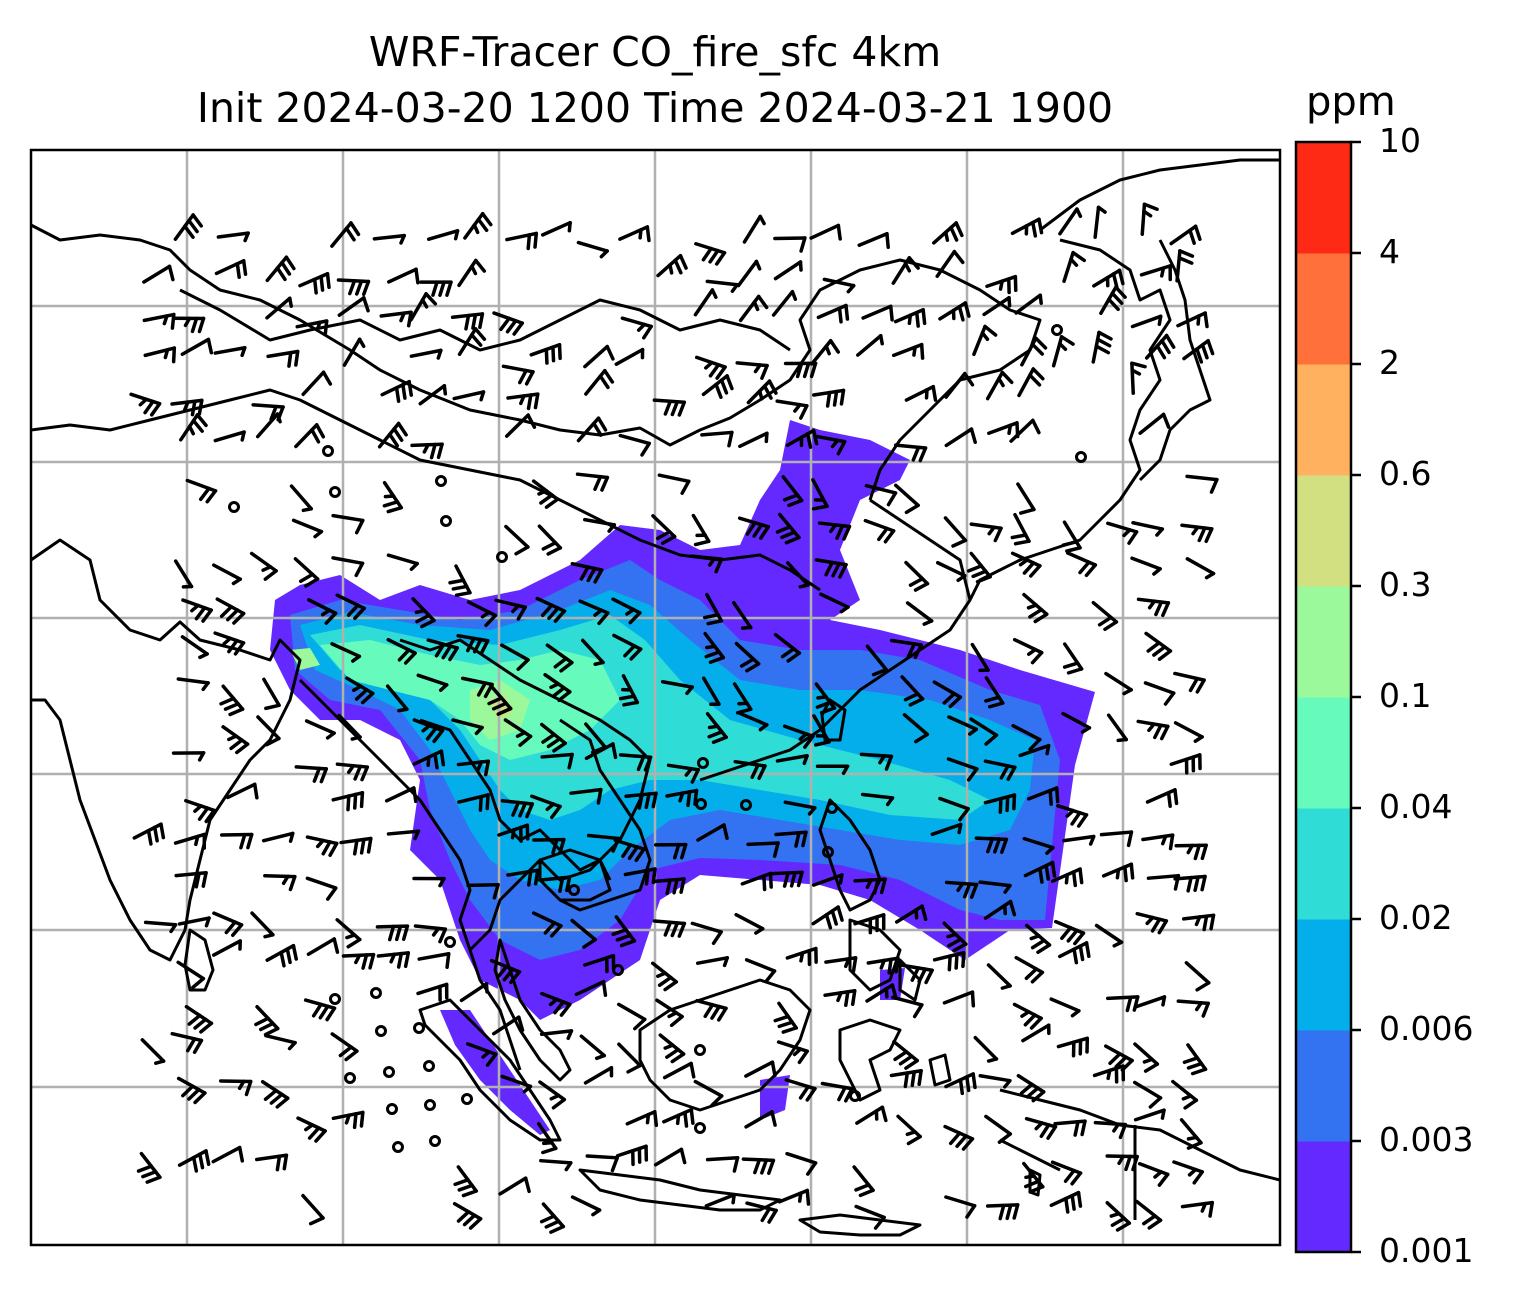 This screenshot has height=1306, width=1528. What do you see at coordinates (1426, 1139) in the screenshot?
I see `colorbar-tick-label: 0.003` at bounding box center [1426, 1139].